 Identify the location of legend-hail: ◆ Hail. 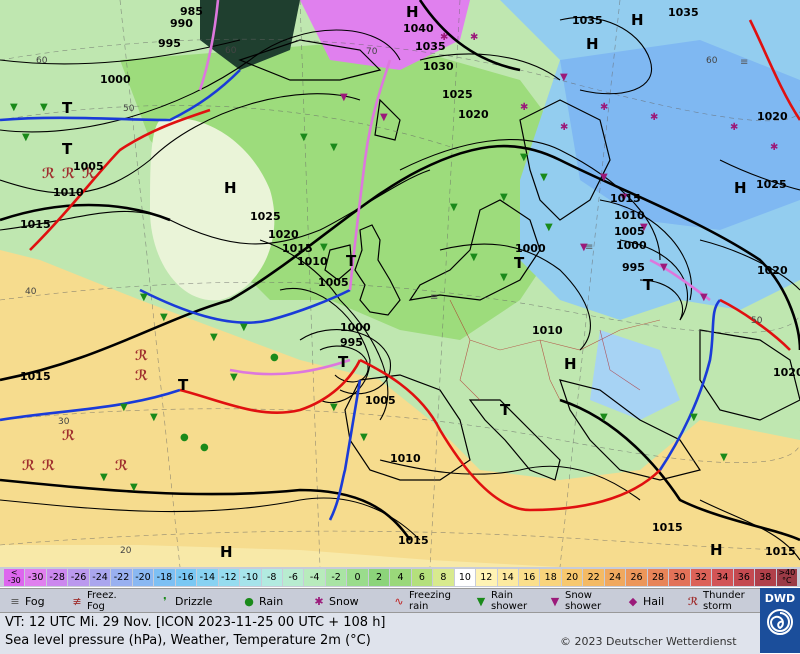
(645, 601).